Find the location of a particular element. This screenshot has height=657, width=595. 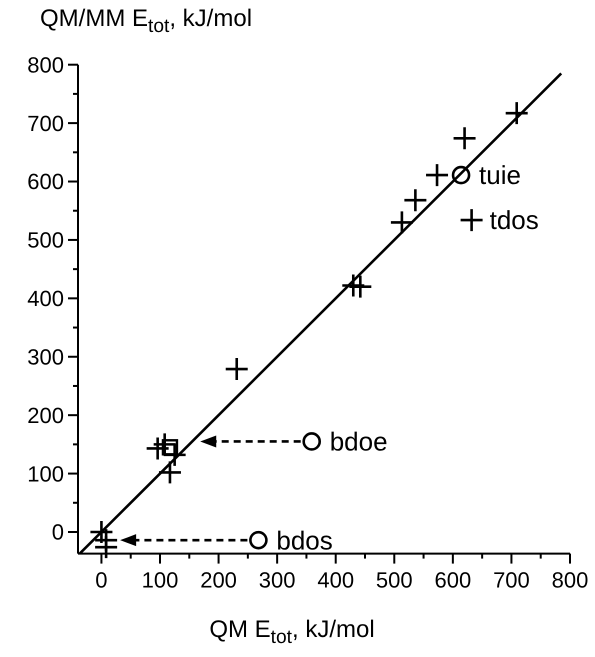

x-tick-label: 200 is located at coordinates (218, 580).